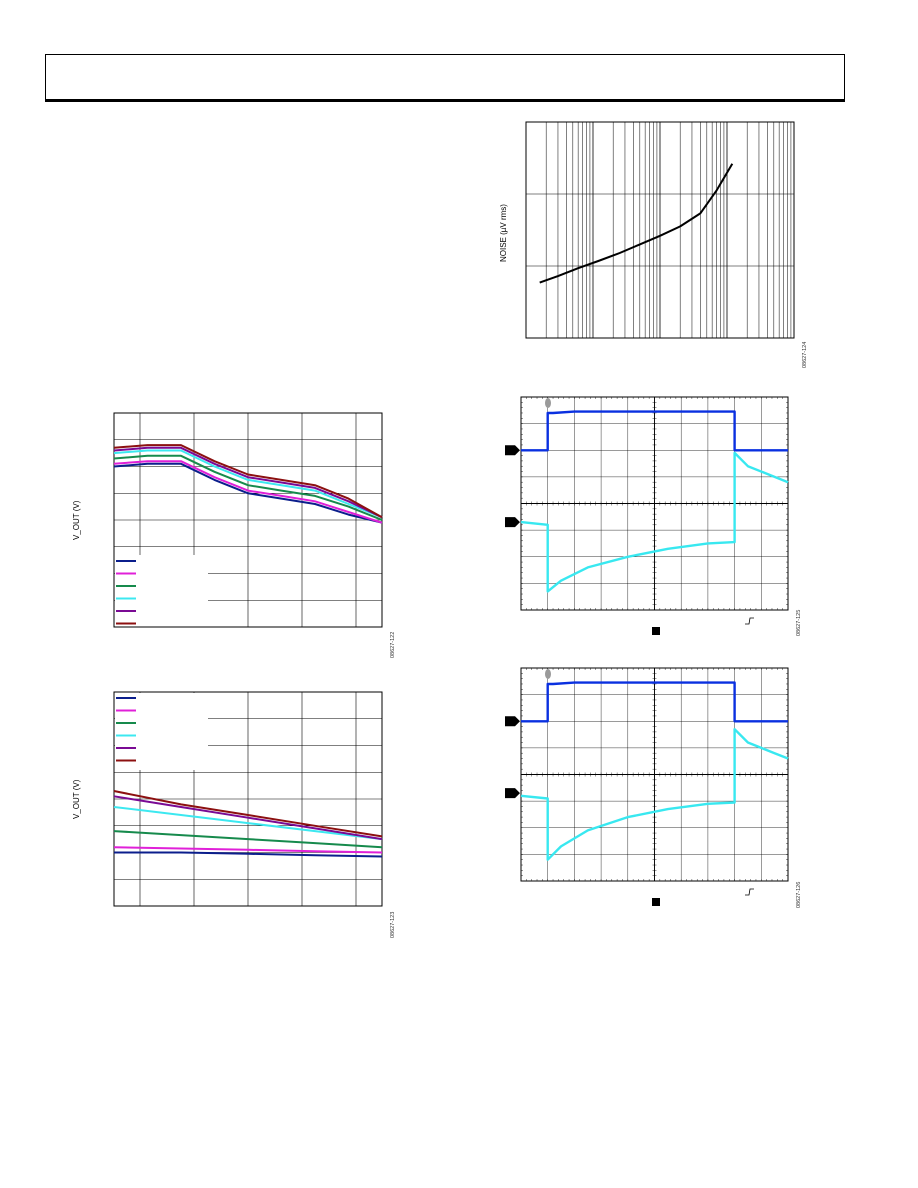 The image size is (918, 1188). I want to click on scope_b-grid, so click(654, 774).